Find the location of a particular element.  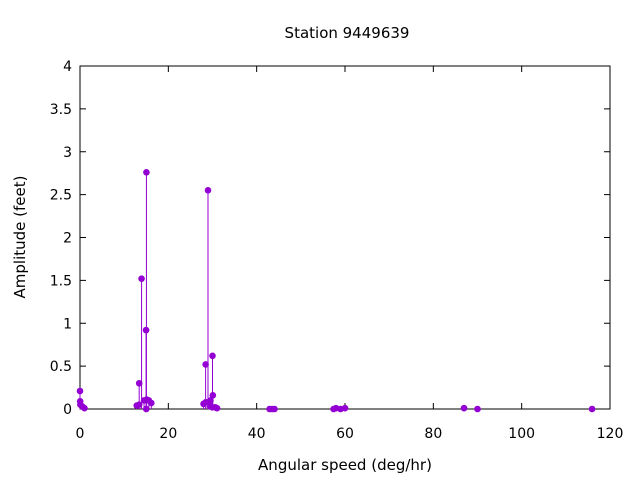

x-axis-label: Angular speed (deg/hr) is located at coordinates (345, 465).